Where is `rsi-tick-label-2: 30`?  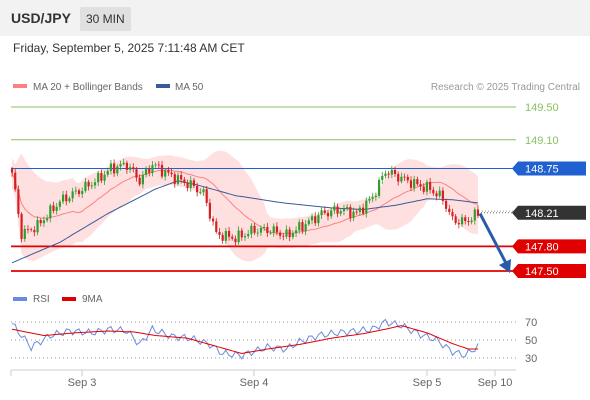
rsi-tick-label-2: 30 is located at coordinates (531, 359).